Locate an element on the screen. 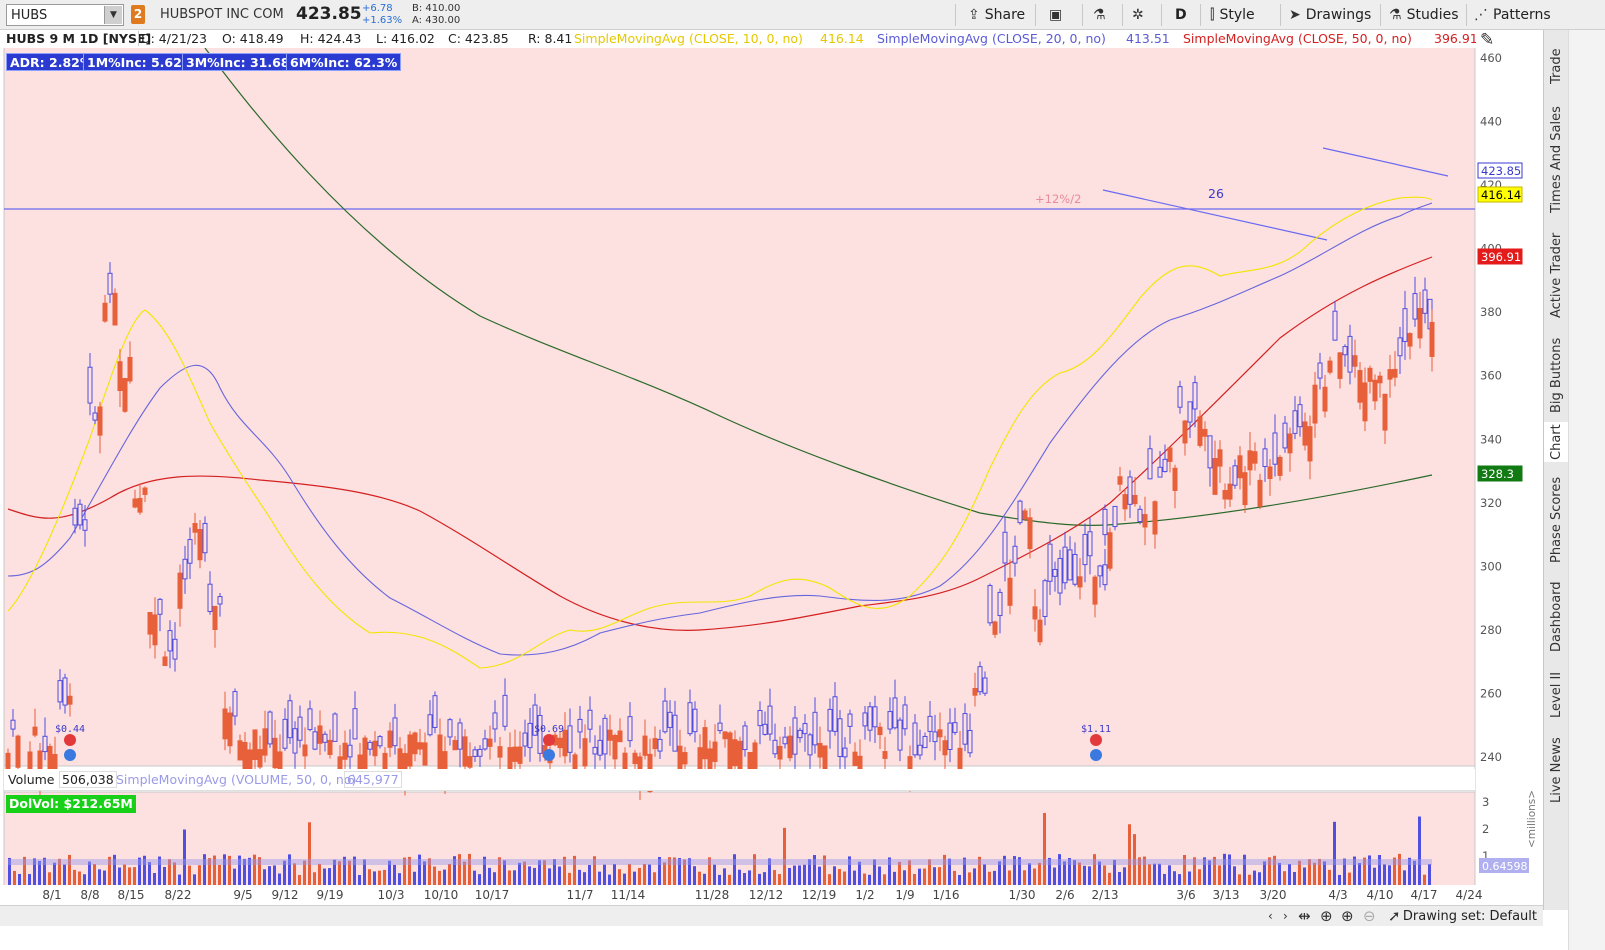 The image size is (1605, 950). studies-lab-button: ⚗ is located at coordinates (1102, 15).